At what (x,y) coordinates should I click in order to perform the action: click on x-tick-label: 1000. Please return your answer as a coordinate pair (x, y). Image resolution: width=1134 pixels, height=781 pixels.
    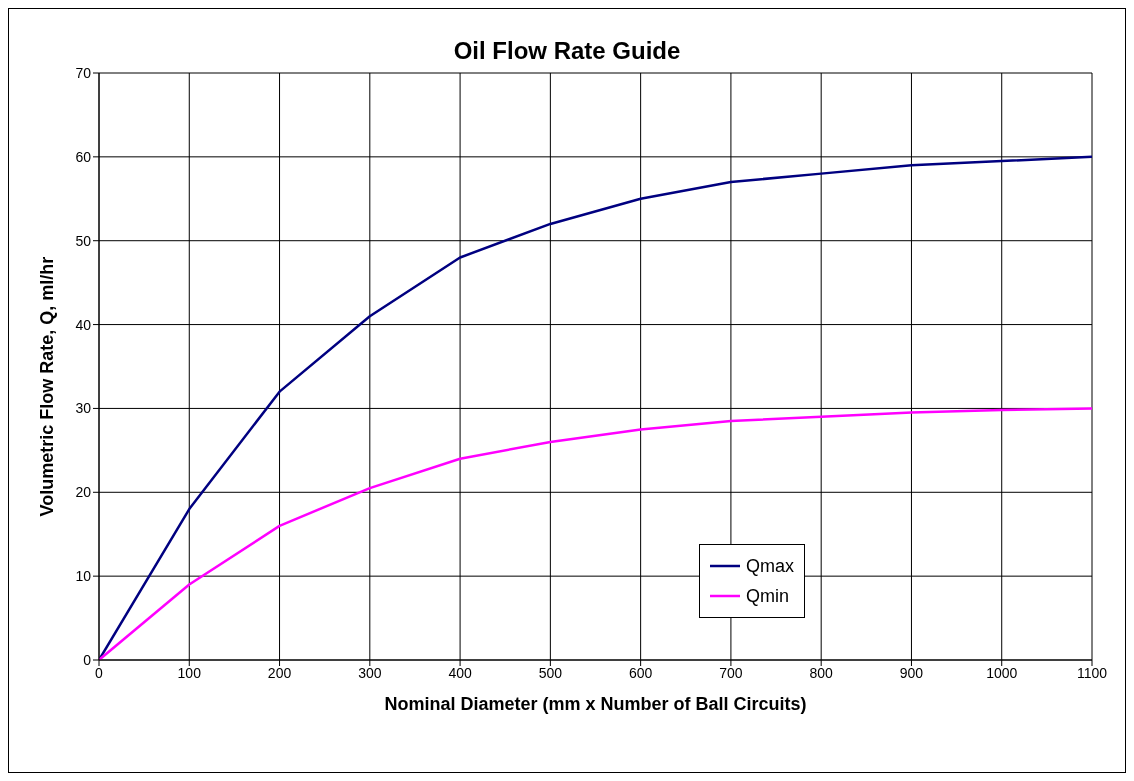
    Looking at the image, I should click on (1002, 672).